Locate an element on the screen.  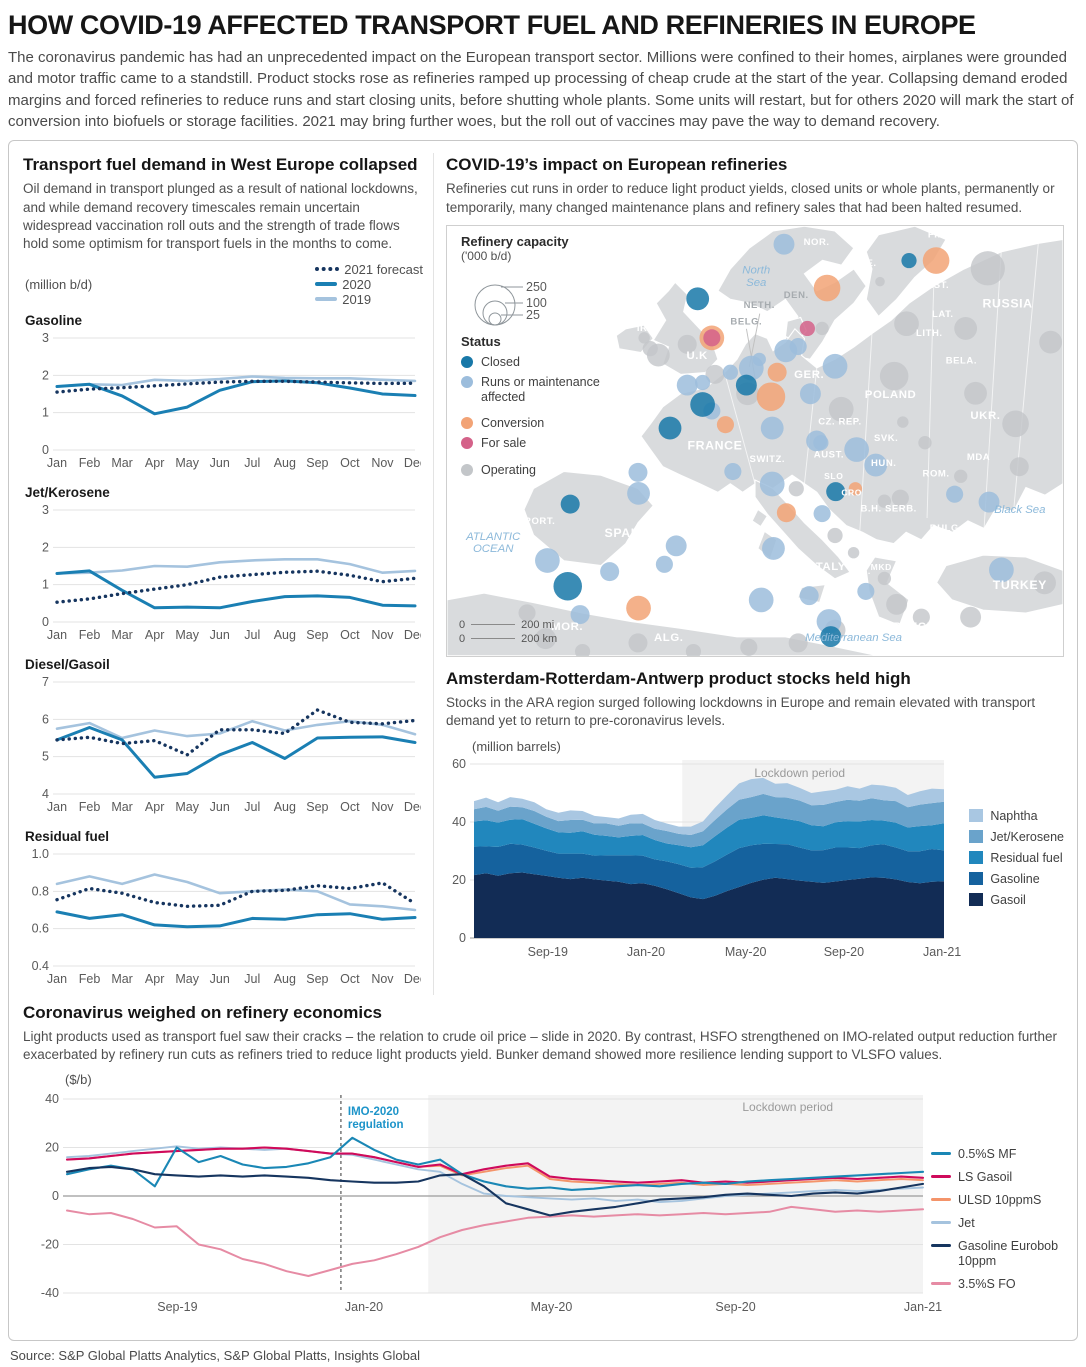
svg-text: U.K is located at coordinates (697, 356).